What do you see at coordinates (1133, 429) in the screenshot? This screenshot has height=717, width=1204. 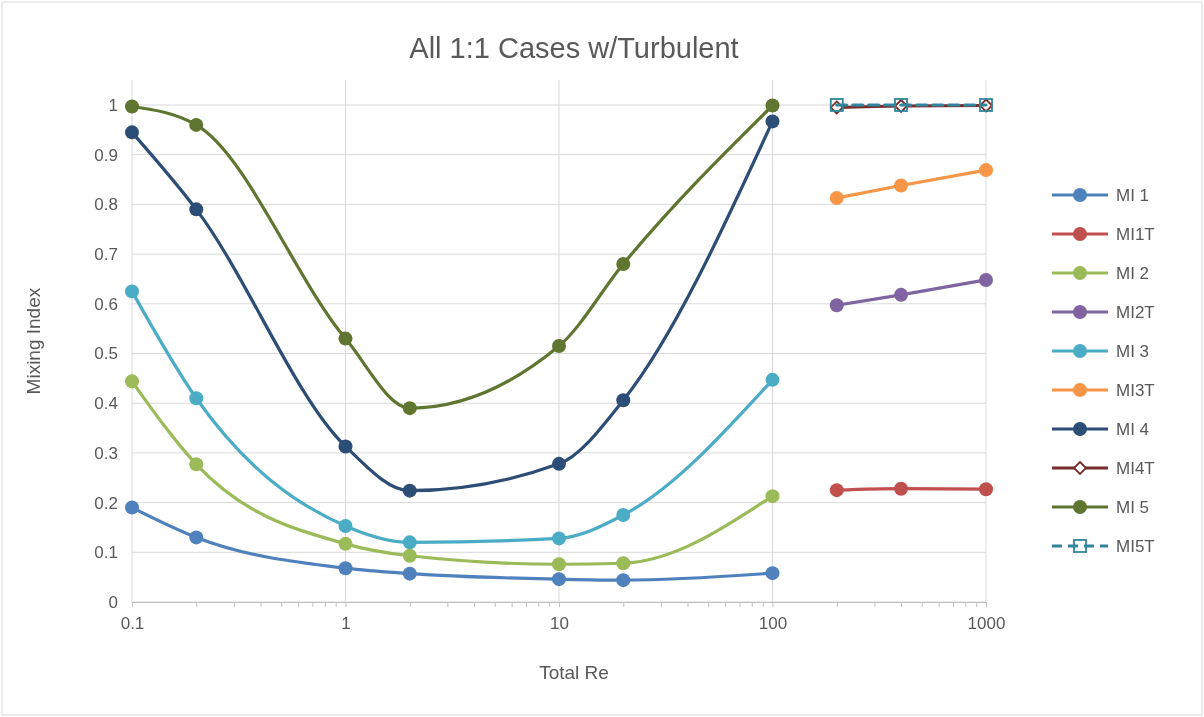 I see `legend-label: MI 4` at bounding box center [1133, 429].